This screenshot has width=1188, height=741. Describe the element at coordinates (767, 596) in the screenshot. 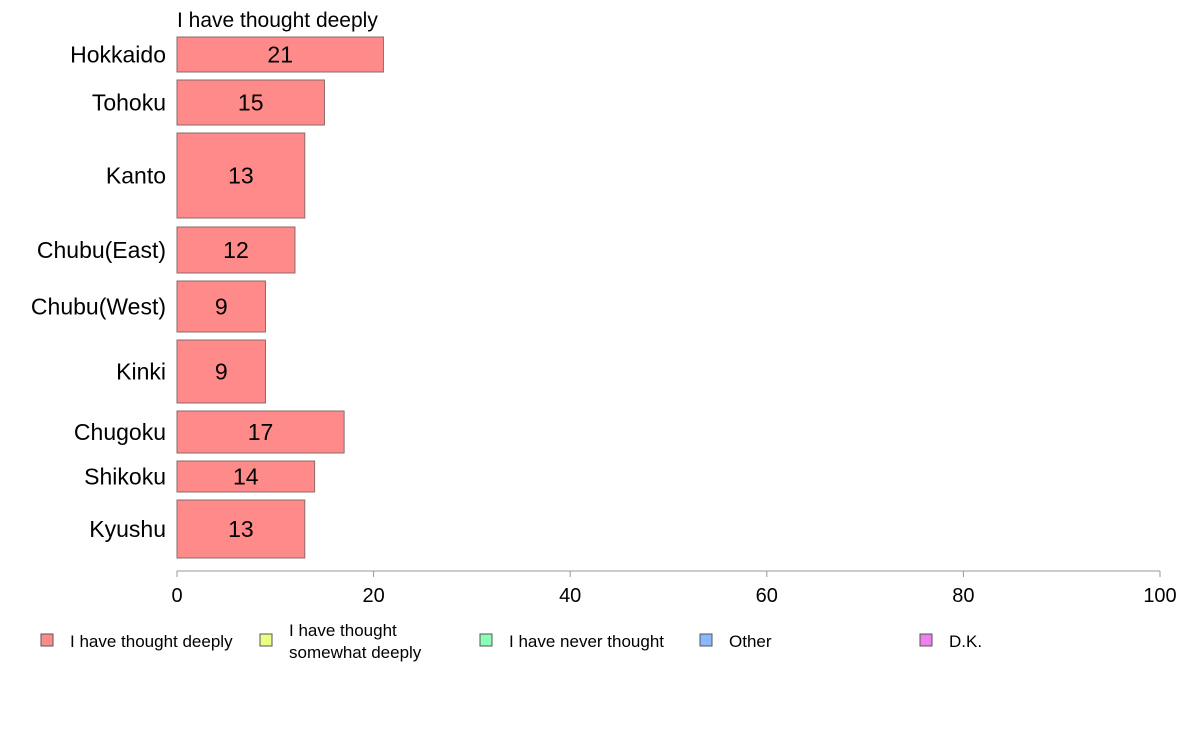

I see `x-tick-label: 60` at that location.